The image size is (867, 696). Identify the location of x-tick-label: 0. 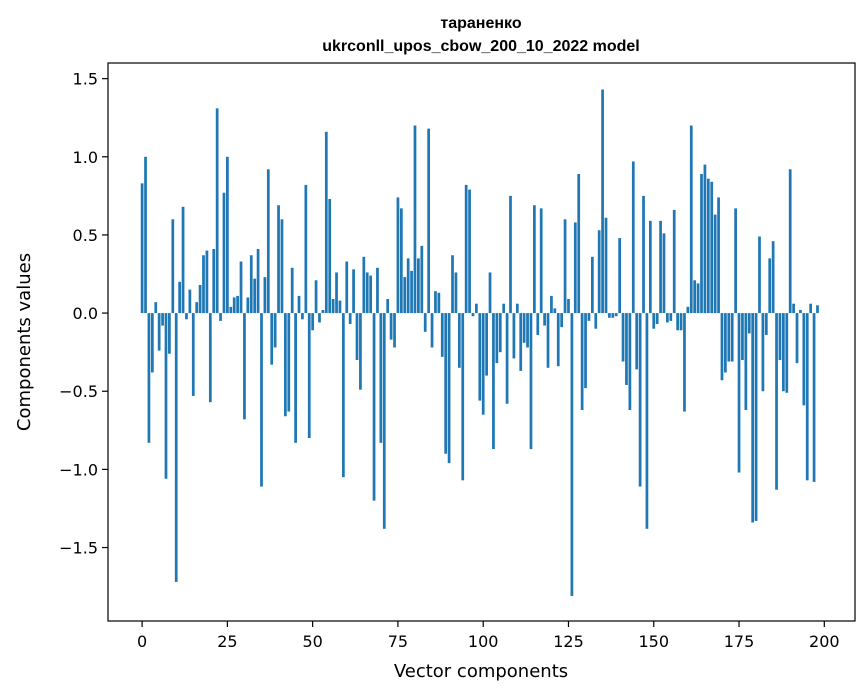
(142, 641).